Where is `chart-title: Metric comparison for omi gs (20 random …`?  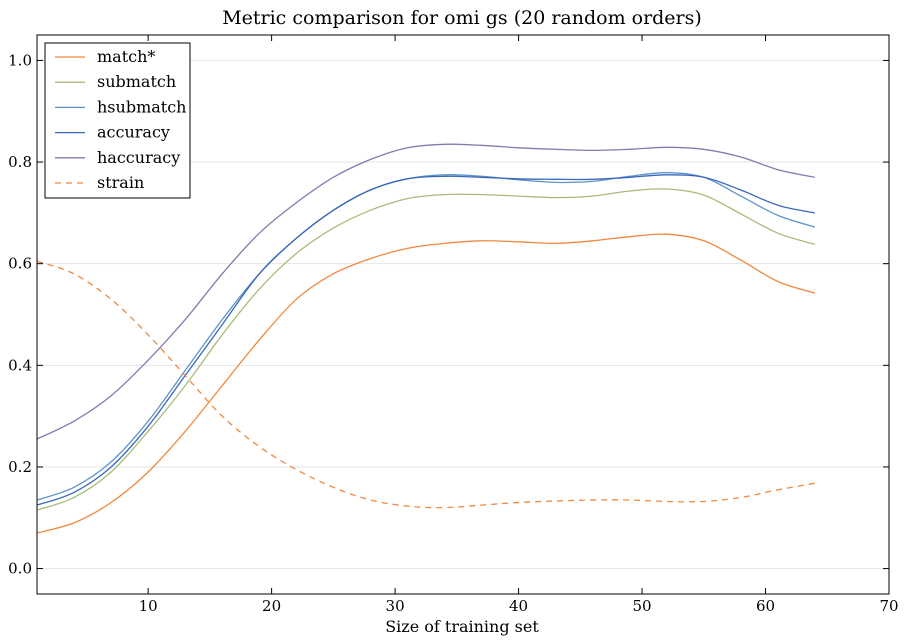
chart-title: Metric comparison for omi gs (20 random … is located at coordinates (462, 18).